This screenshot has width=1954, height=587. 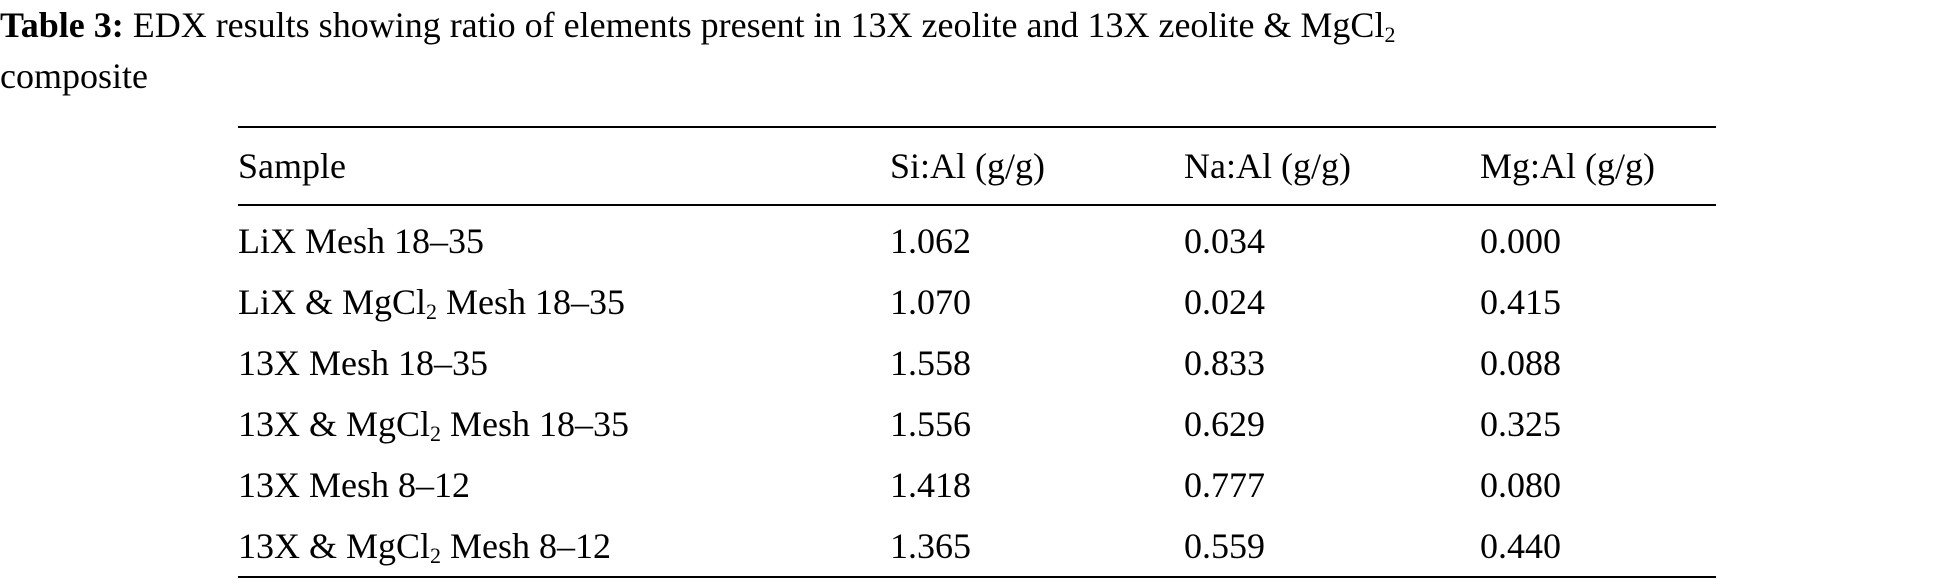 I want to click on table-row: LiX & MgCl2 Mesh 18–35 1.070 0.024 0.415, so click(x=977, y=301).